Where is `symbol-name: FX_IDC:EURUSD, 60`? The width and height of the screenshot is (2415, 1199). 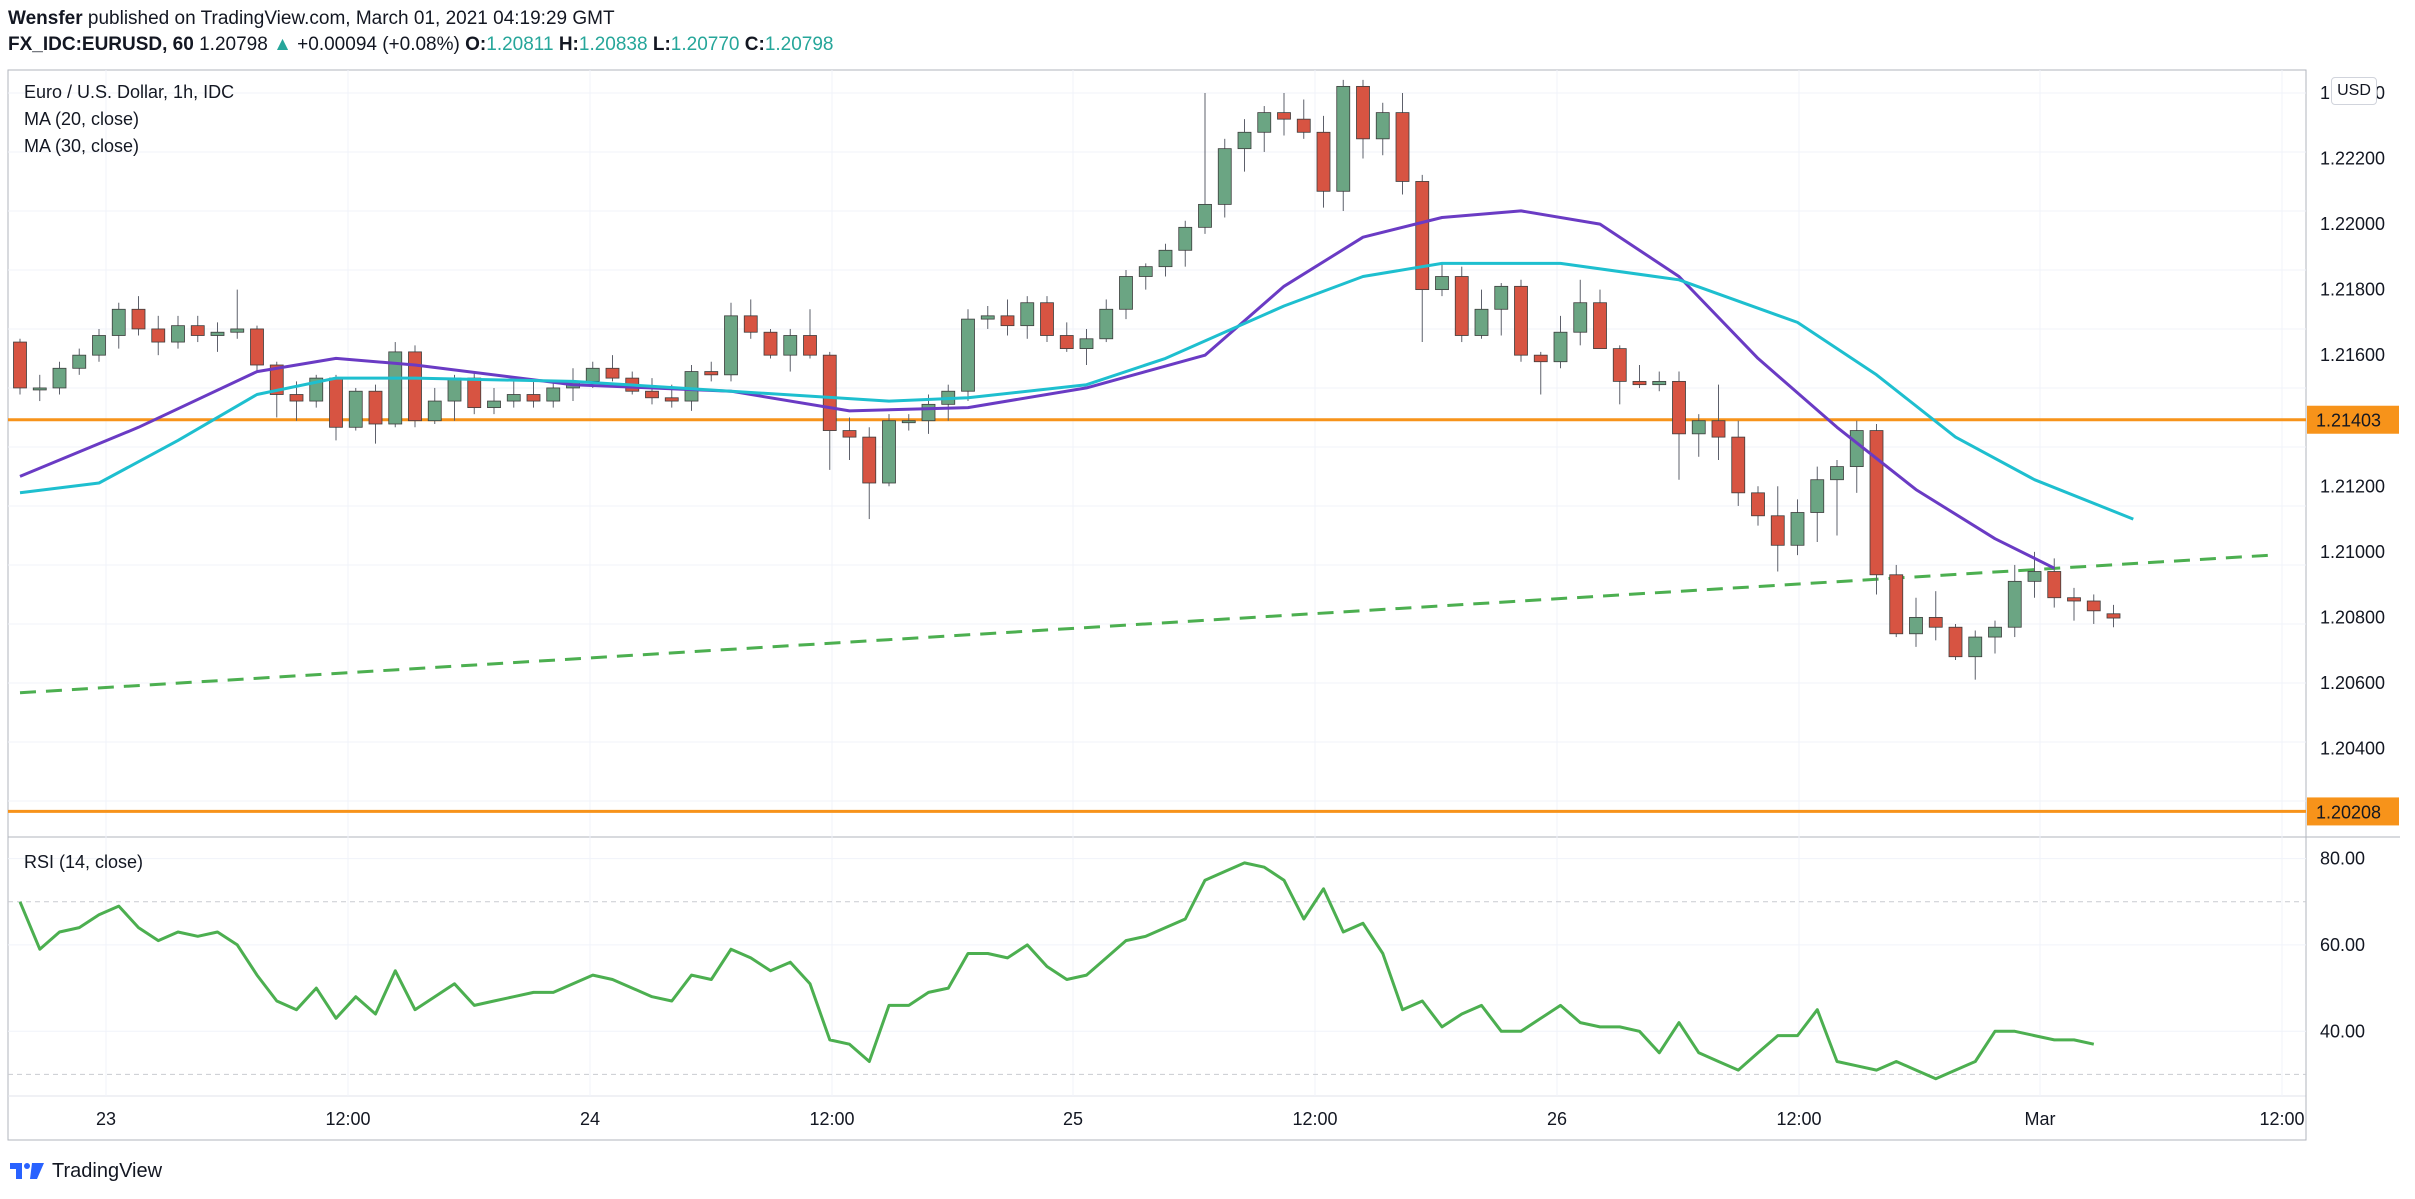
symbol-name: FX_IDC:EURUSD, 60 is located at coordinates (101, 44).